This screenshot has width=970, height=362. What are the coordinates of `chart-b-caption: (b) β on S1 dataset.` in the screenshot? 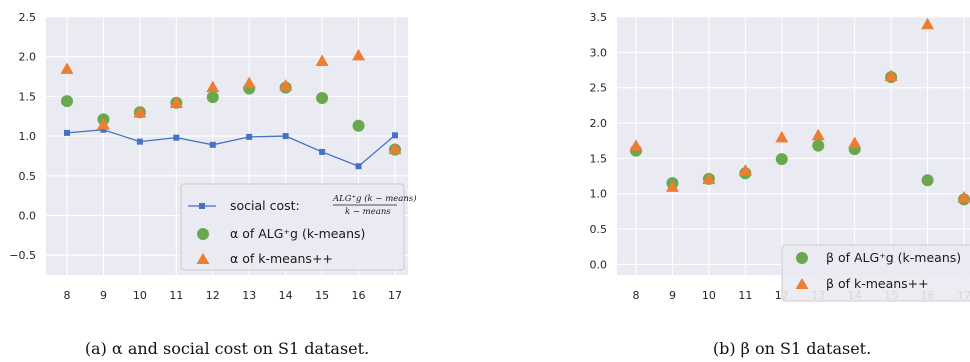 It's located at (792, 348).